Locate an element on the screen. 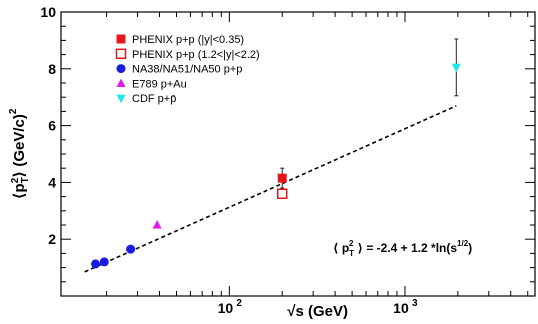  y-axis-title: ⟨pT2⟩ (GeV/c)2 is located at coordinates (19, 153).